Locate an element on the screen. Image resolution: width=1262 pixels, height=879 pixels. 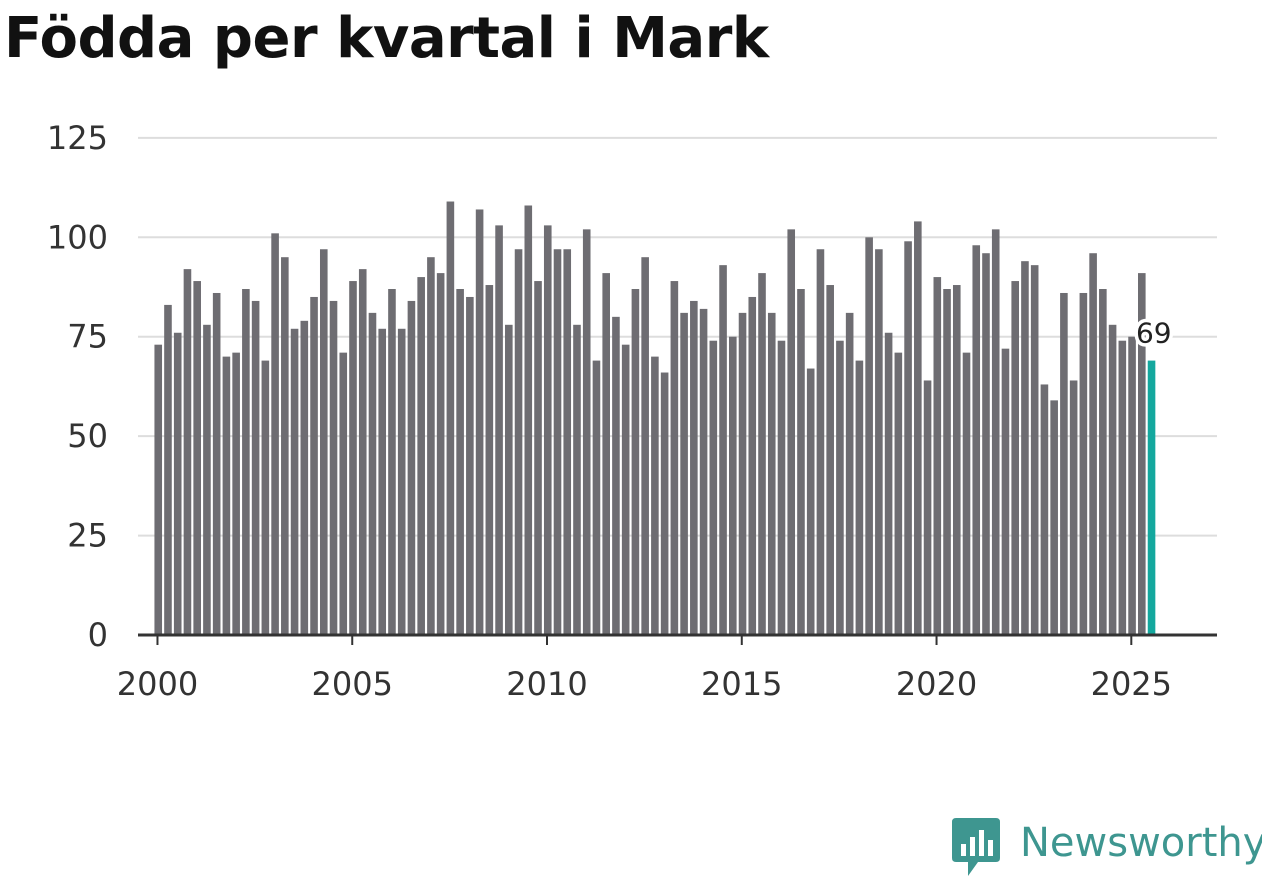
page-title: Födda per kvartal i Mark is located at coordinates (386, 38).